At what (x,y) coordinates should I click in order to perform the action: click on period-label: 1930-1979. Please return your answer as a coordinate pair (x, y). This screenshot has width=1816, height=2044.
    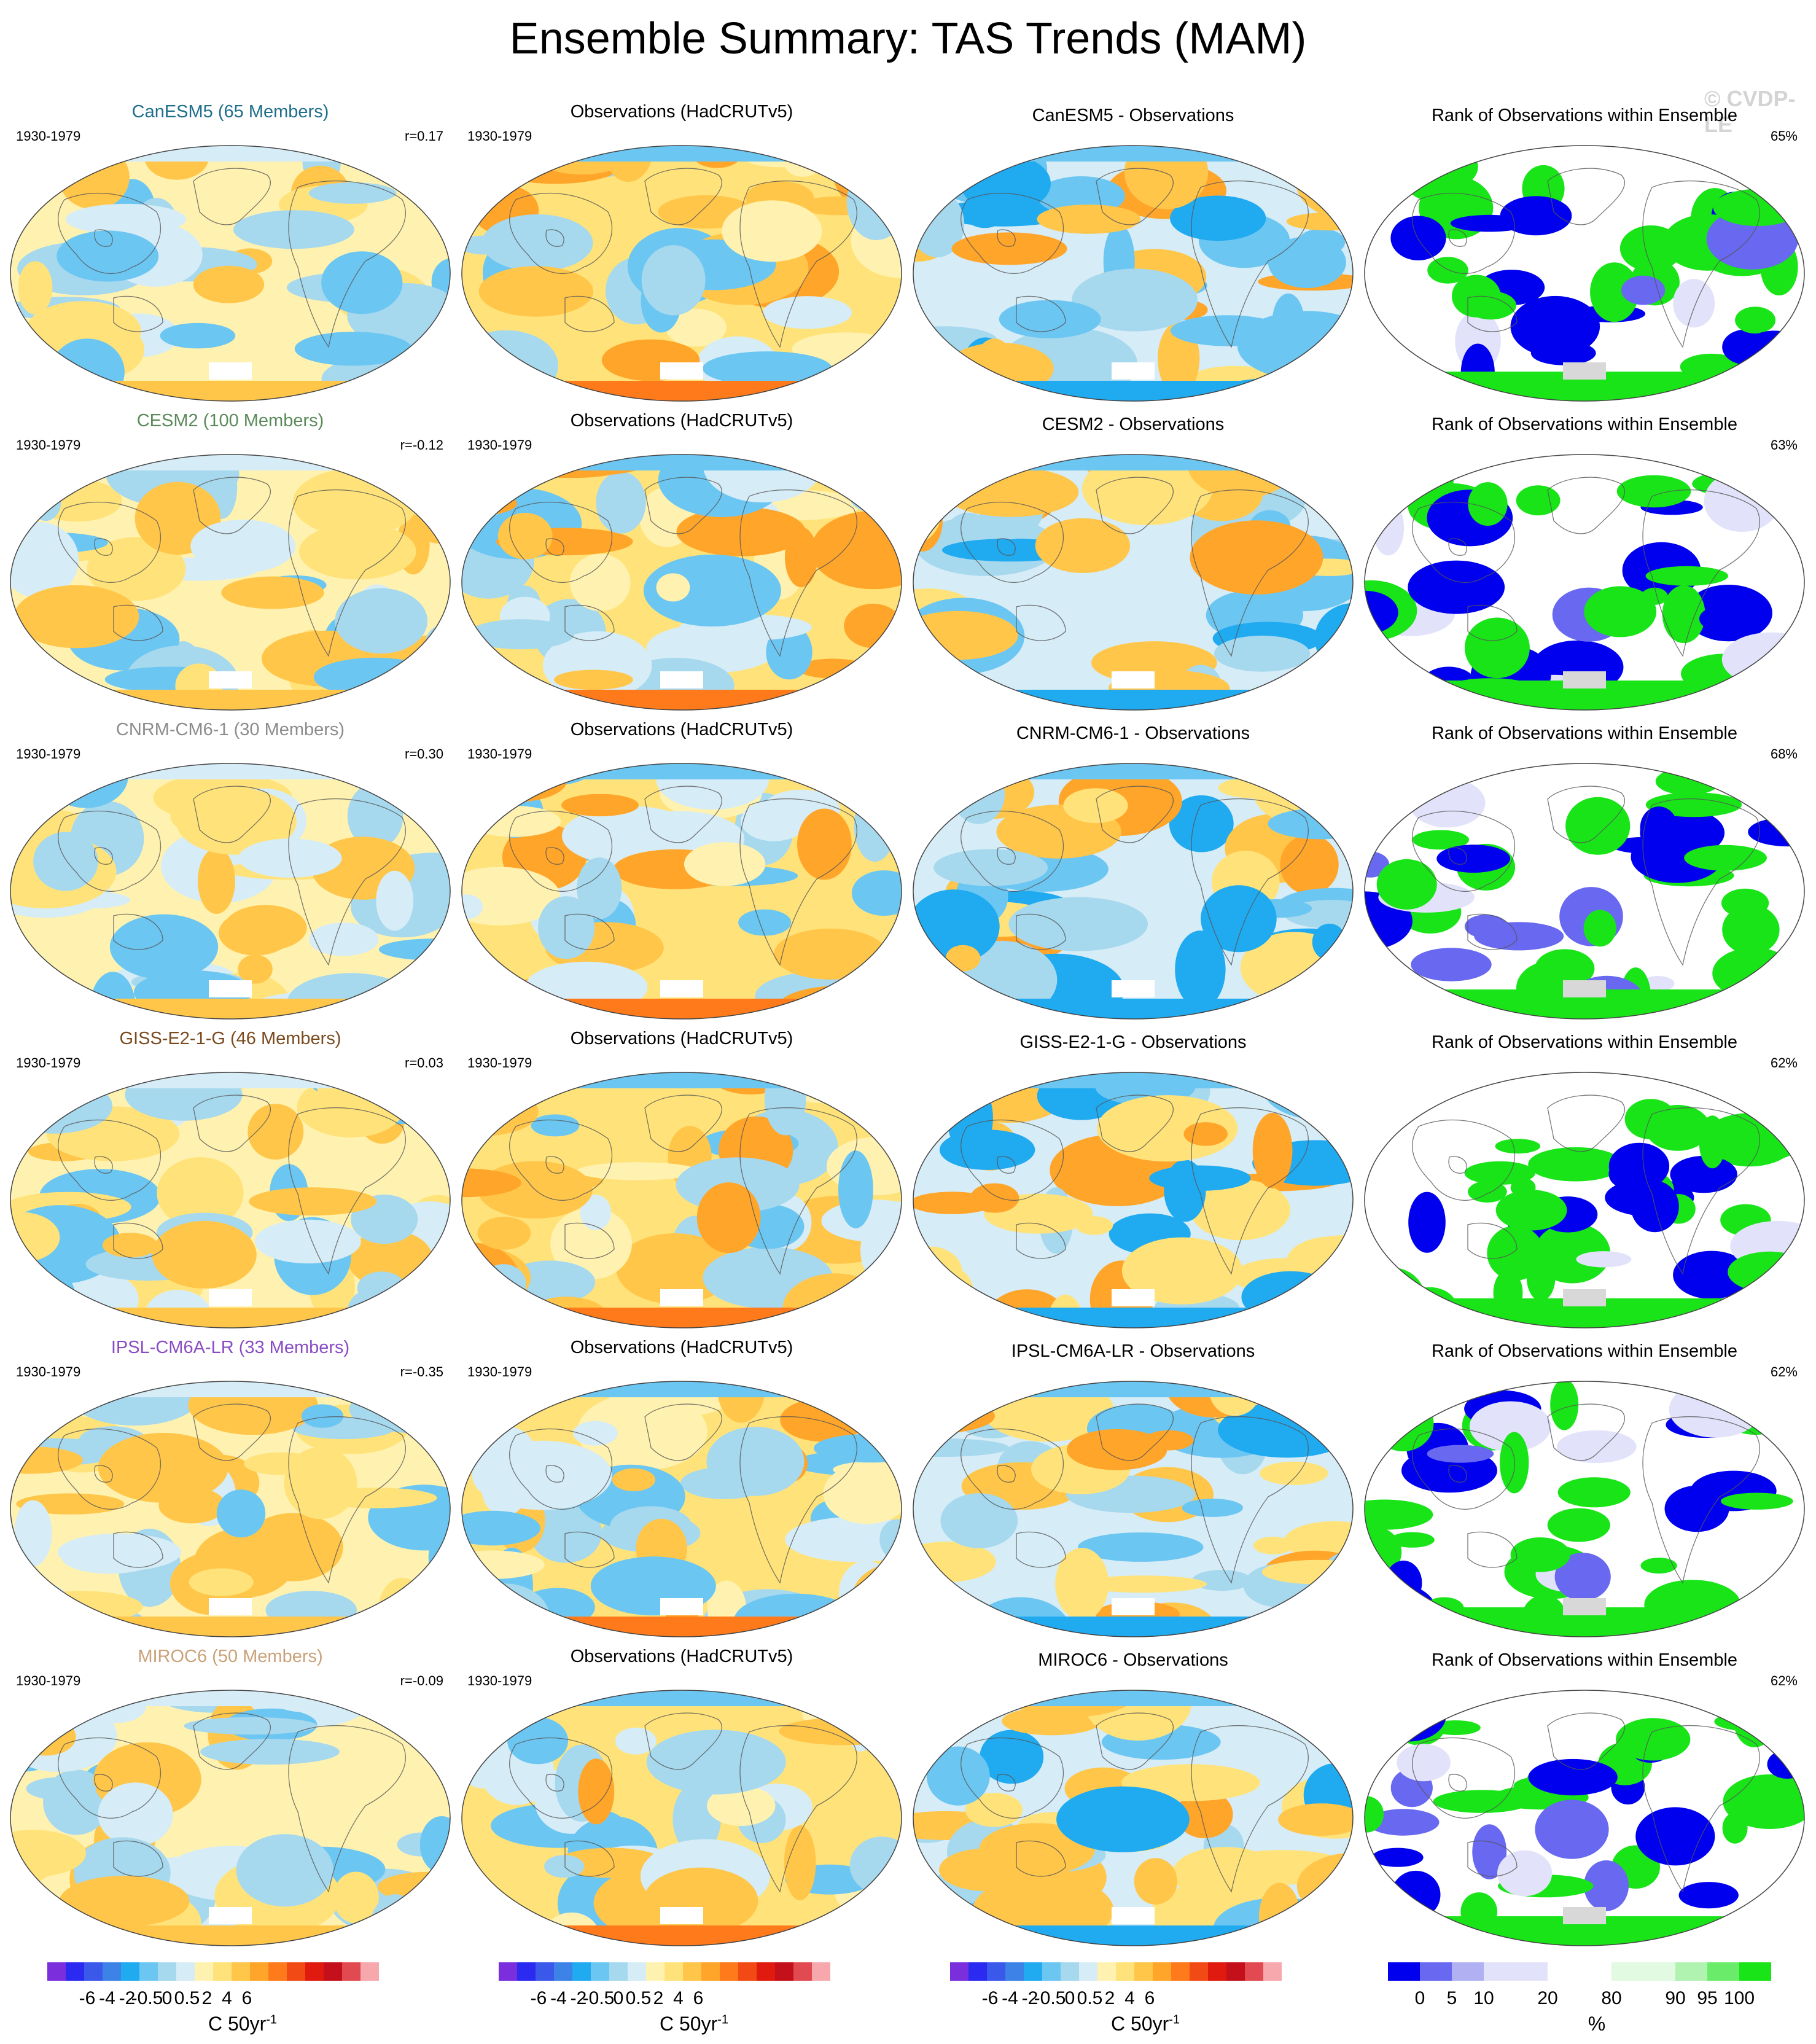
    Looking at the image, I should click on (499, 136).